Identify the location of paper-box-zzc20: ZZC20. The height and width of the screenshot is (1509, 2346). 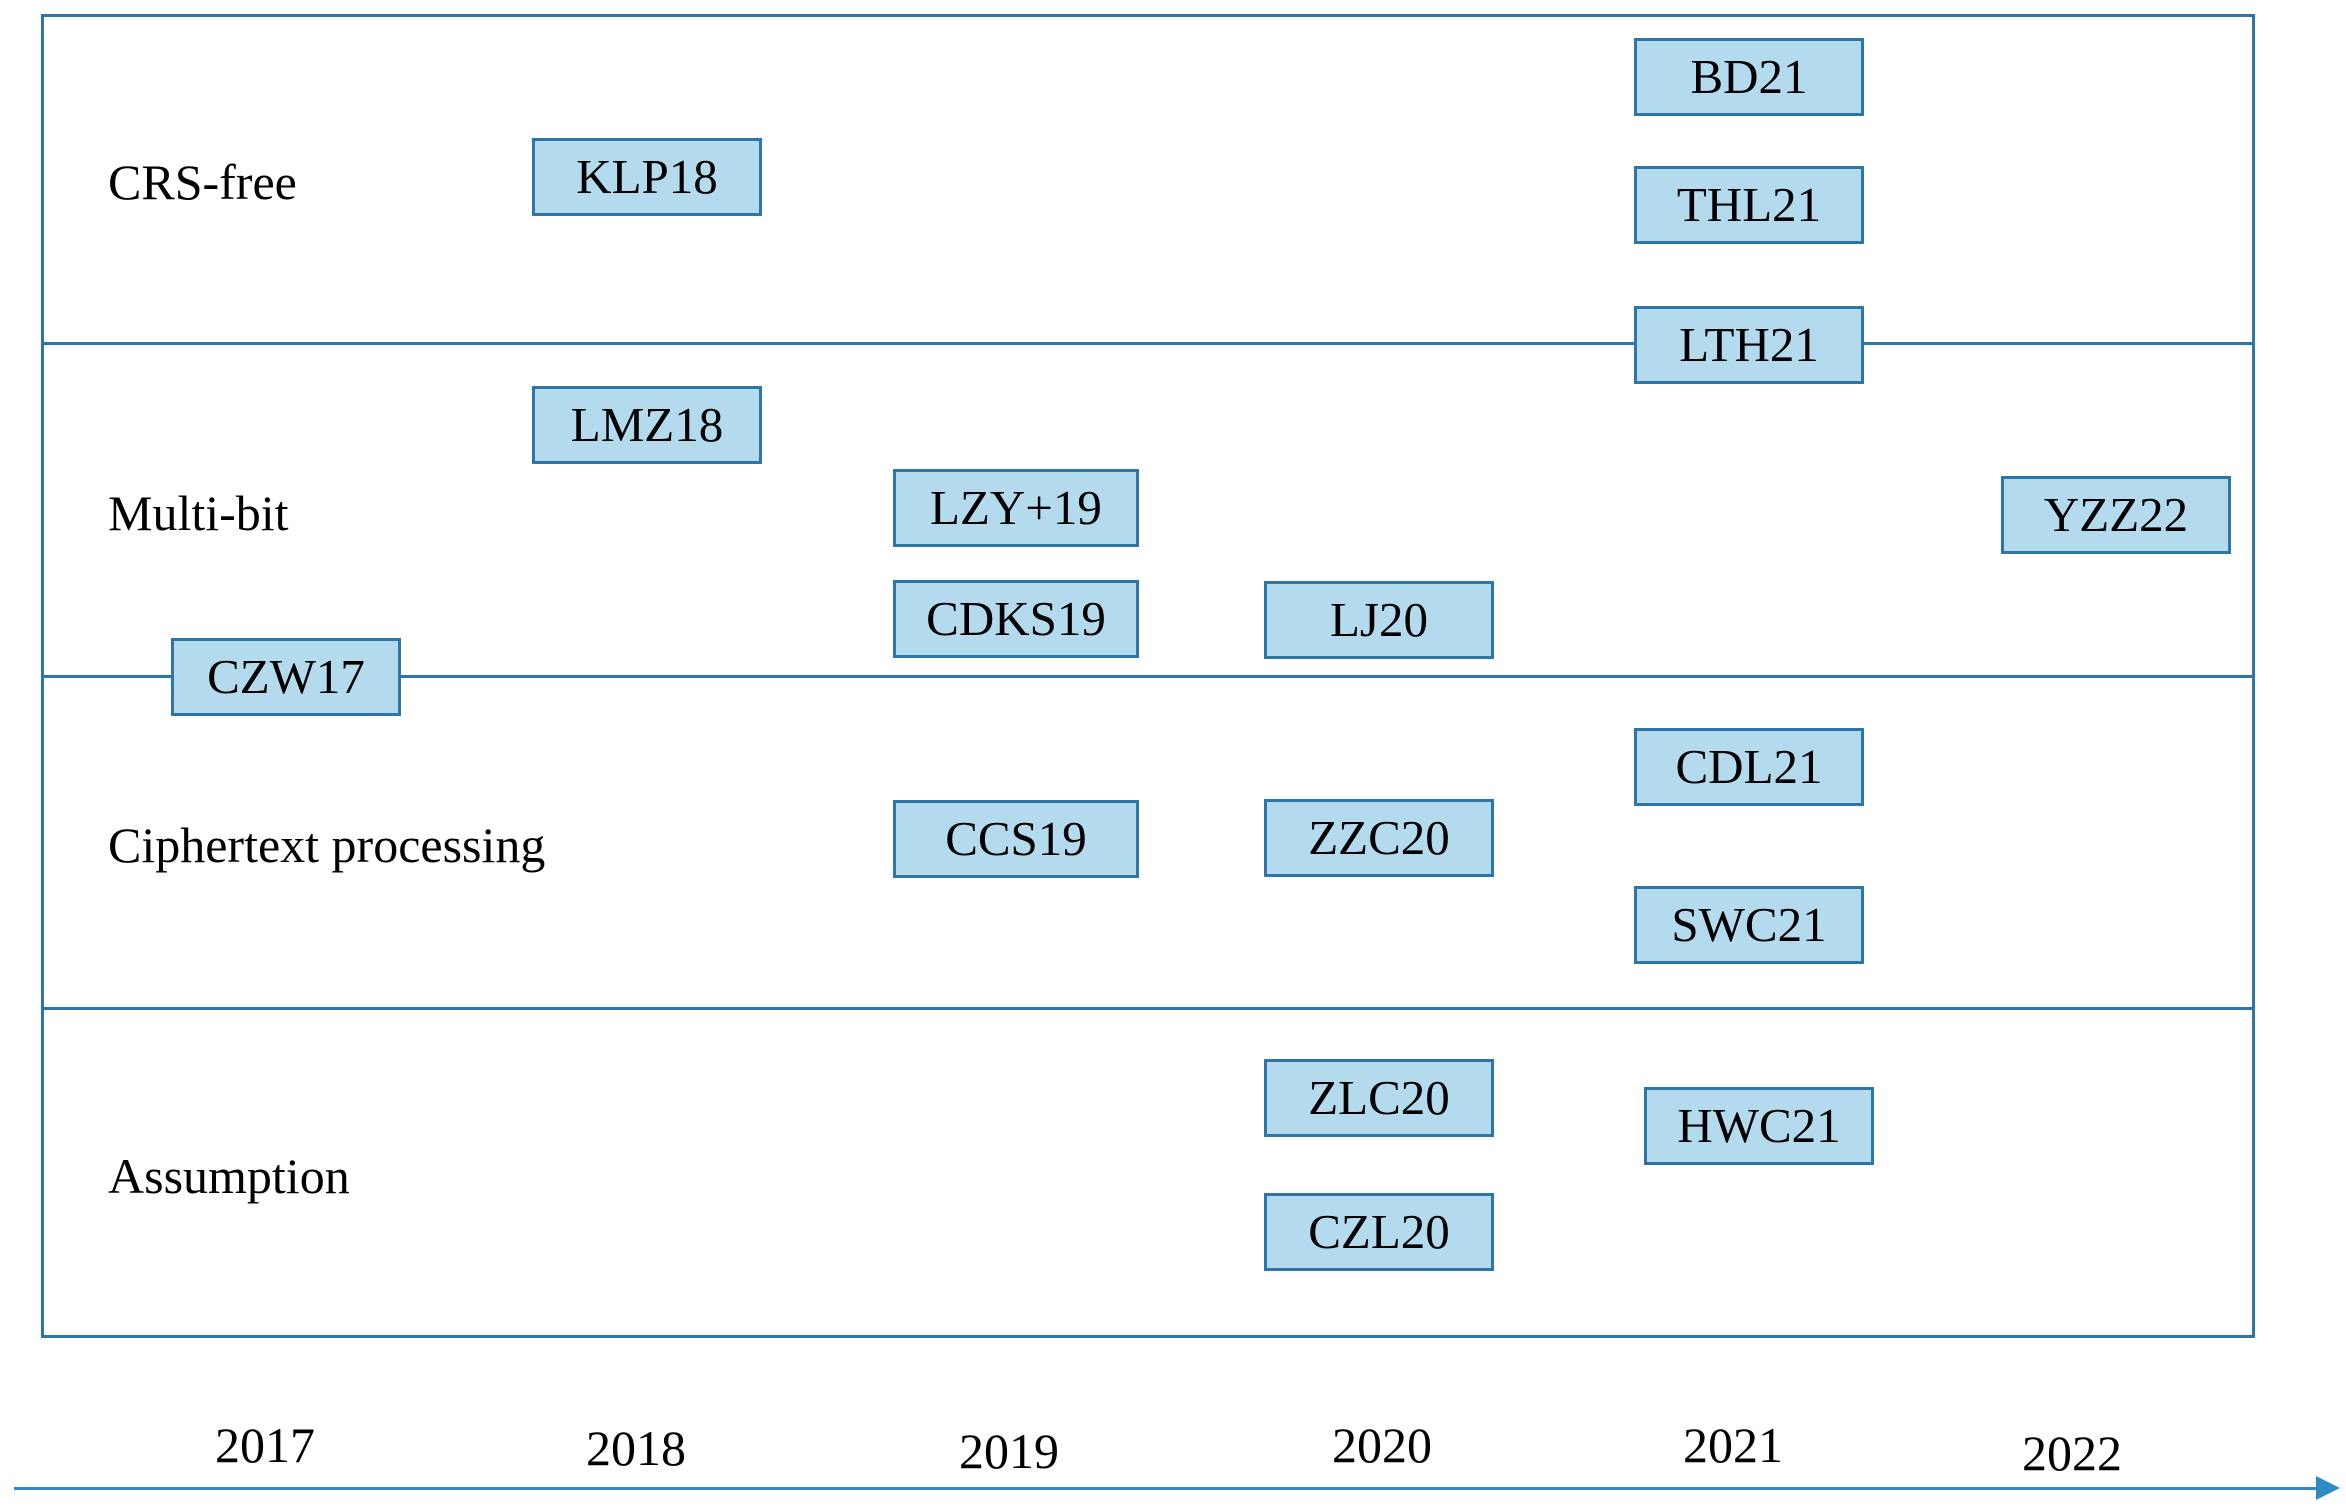
(1379, 838).